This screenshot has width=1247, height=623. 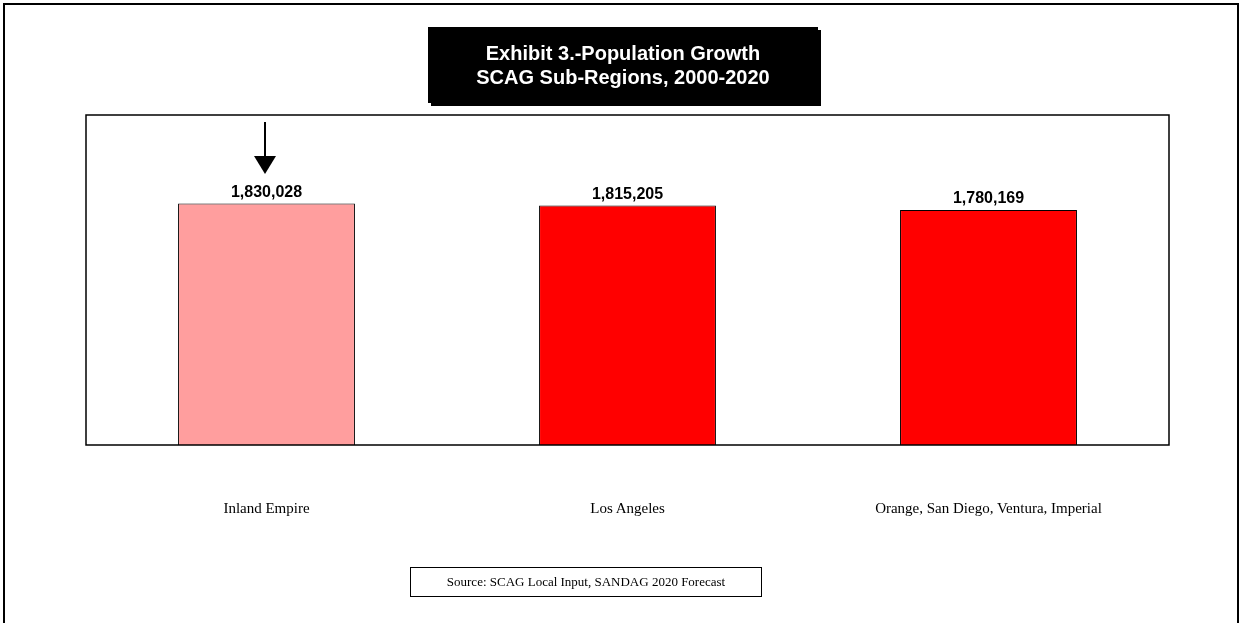 I want to click on x-tick-label: Orange, San Diego, Ventura, Imperial, so click(x=988, y=507).